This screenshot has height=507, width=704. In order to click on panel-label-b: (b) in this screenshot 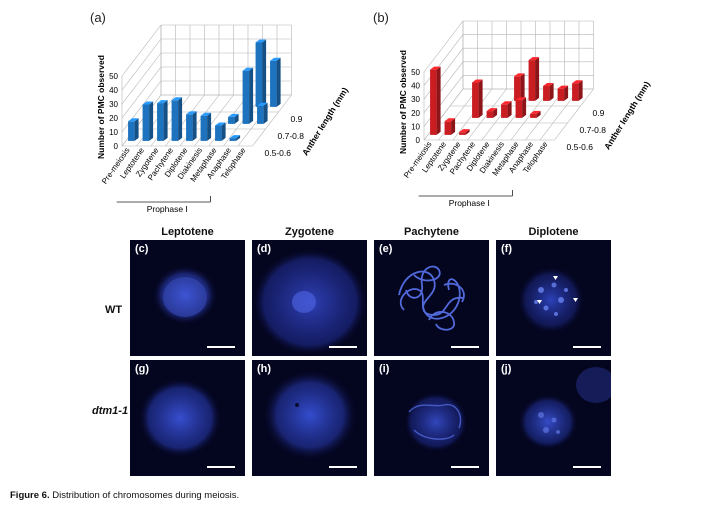, I will do `click(381, 17)`.